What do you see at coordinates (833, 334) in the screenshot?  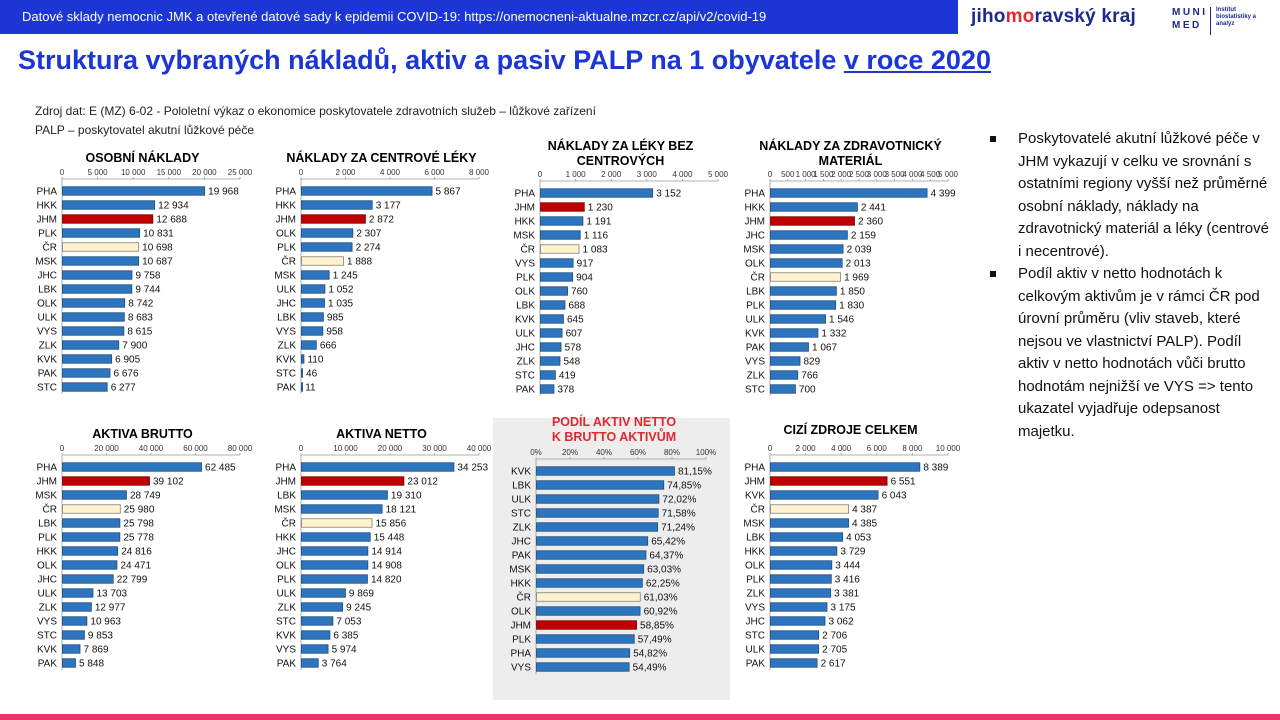 I see `data-label: 1 332` at bounding box center [833, 334].